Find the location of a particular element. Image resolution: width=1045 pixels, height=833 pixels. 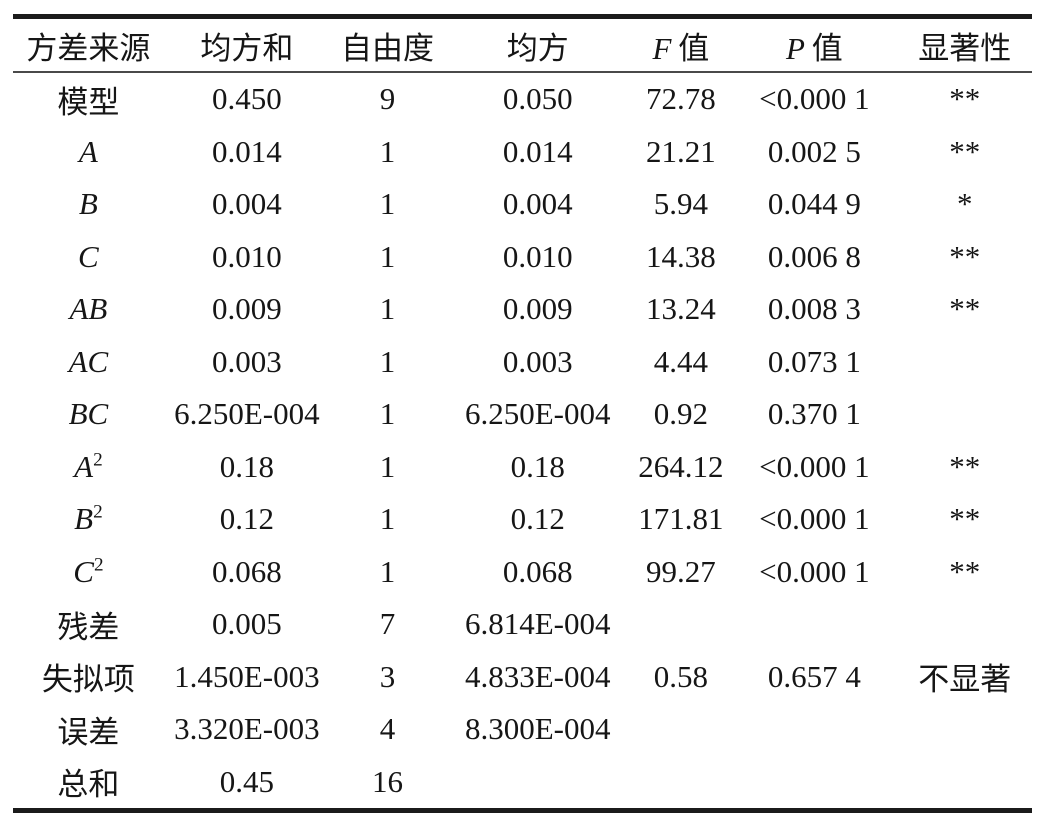

cell-ms: 0.003 is located at coordinates (537, 361).